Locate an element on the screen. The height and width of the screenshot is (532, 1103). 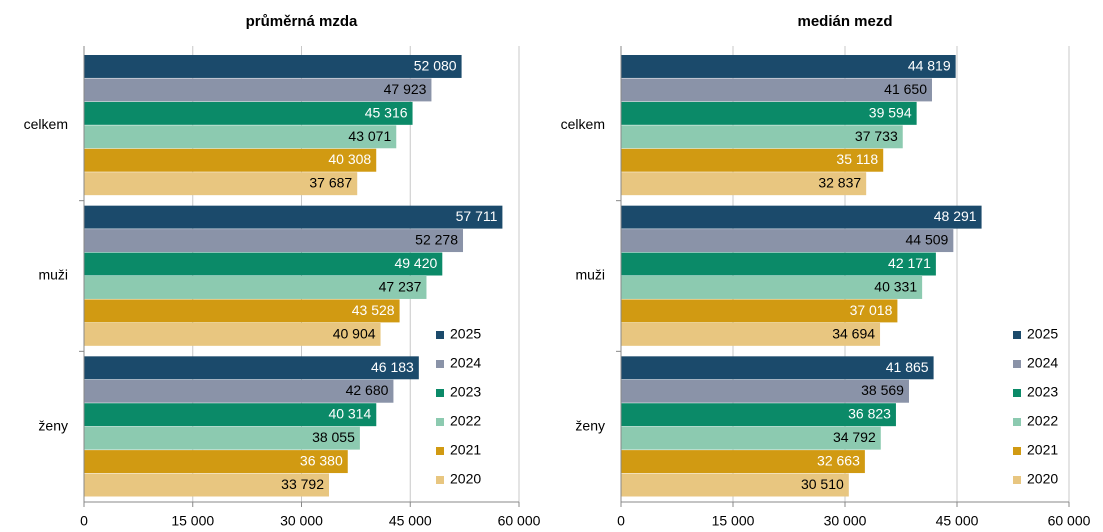
data-label: 40 904 is located at coordinates (354, 333).